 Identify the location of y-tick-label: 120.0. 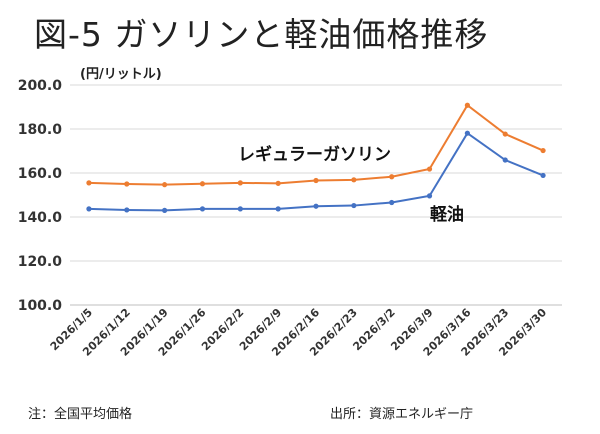
(40, 262).